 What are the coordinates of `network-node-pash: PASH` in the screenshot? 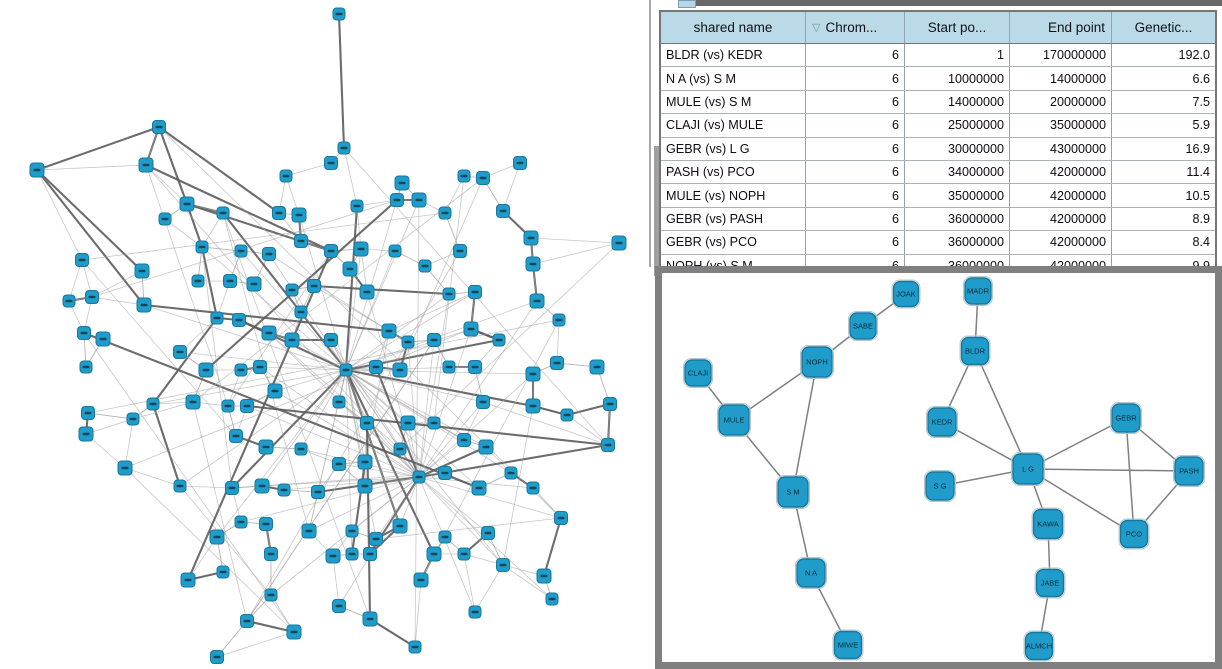 It's located at (1189, 471).